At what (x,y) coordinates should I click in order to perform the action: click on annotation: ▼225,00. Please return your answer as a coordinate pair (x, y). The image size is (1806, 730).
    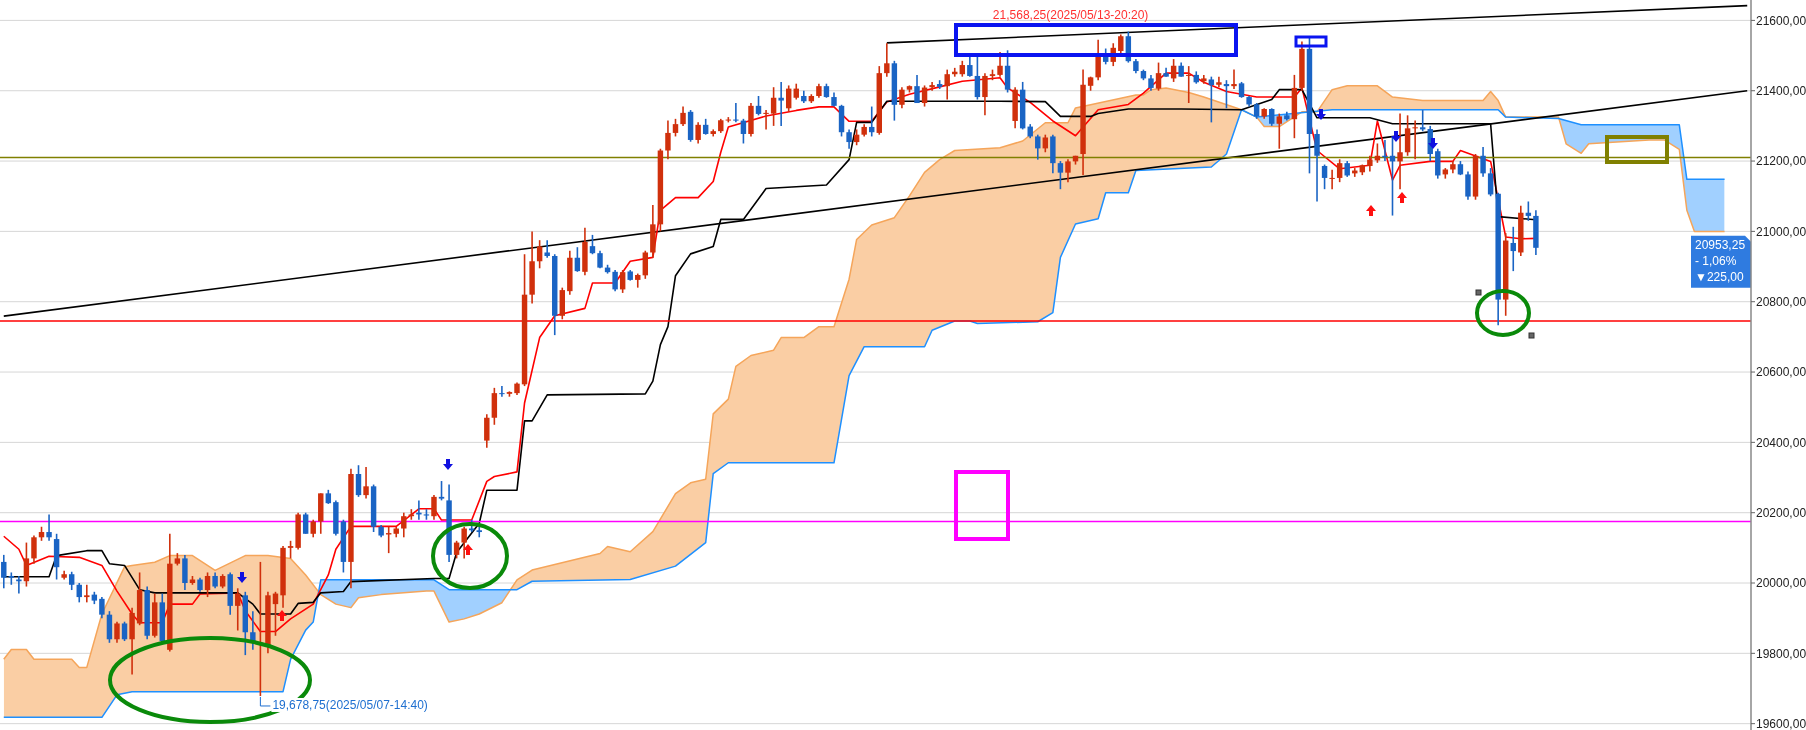
    Looking at the image, I should click on (1719, 276).